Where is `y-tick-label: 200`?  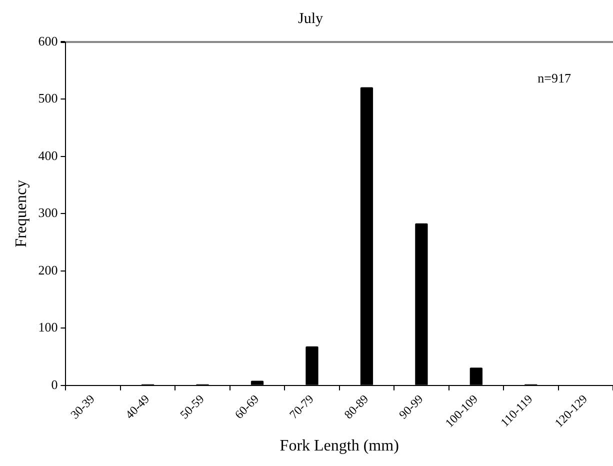 y-tick-label: 200 is located at coordinates (48, 270).